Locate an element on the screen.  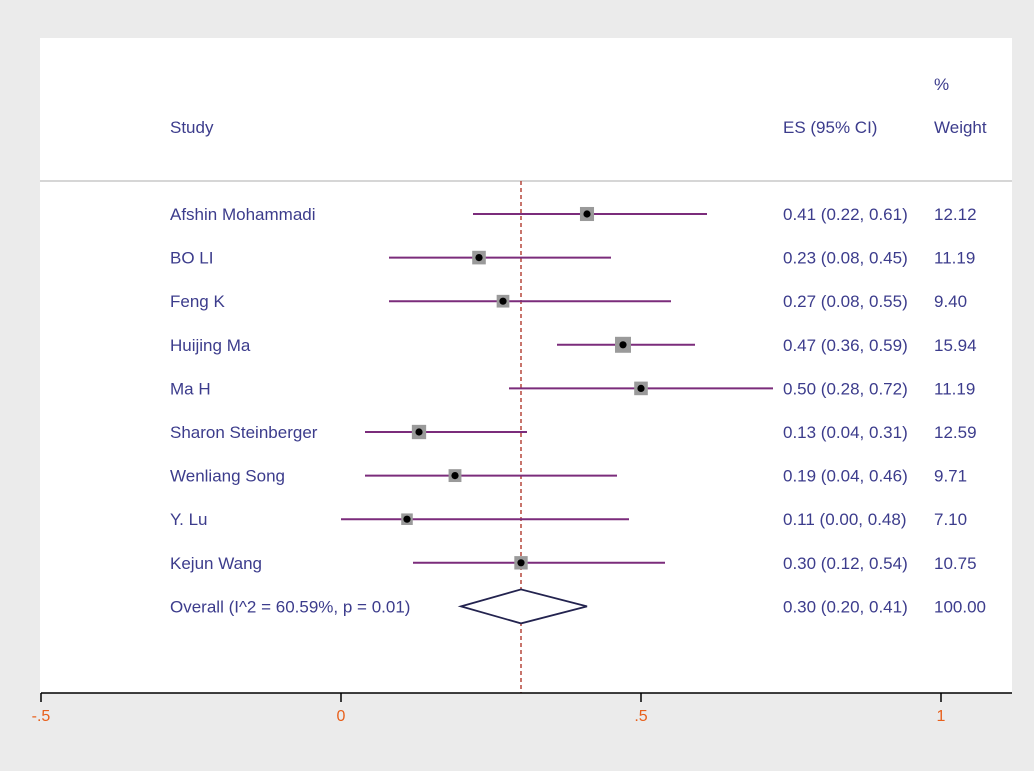
x-tick-label: 1 is located at coordinates (941, 716).